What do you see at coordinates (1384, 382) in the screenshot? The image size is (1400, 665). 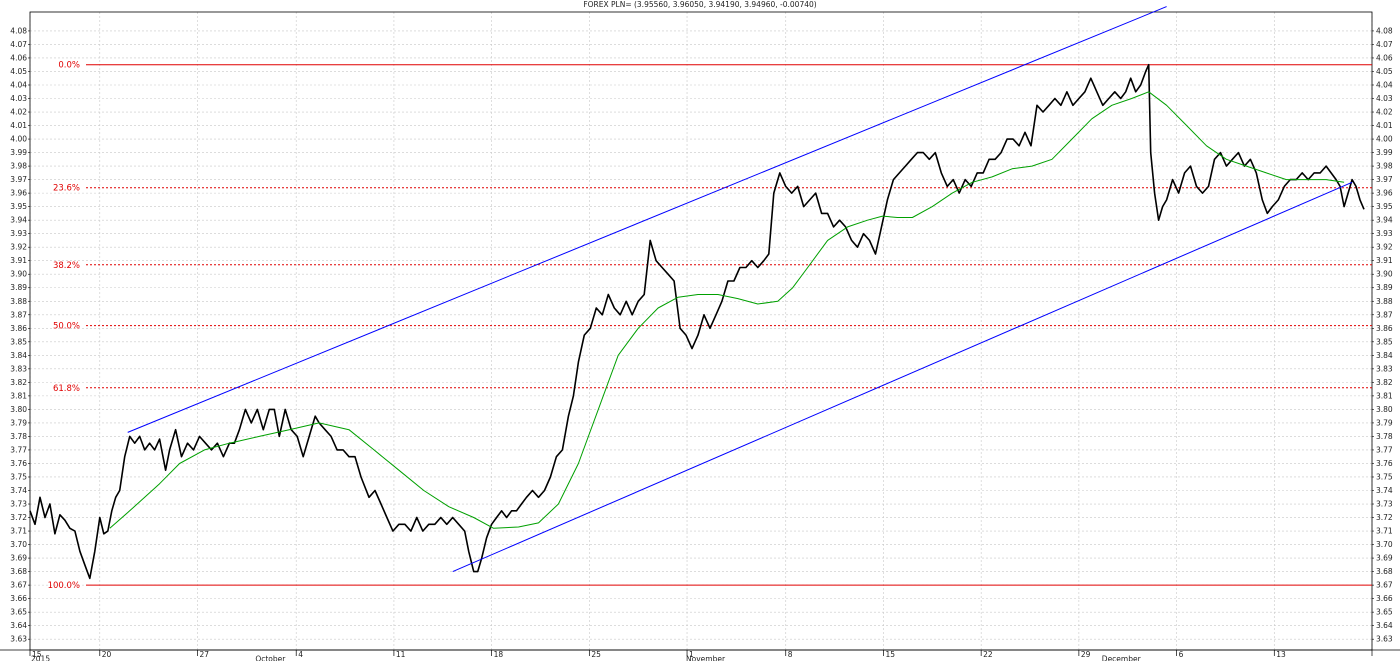 I see `y-tick-label-right: 3.82` at bounding box center [1384, 382].